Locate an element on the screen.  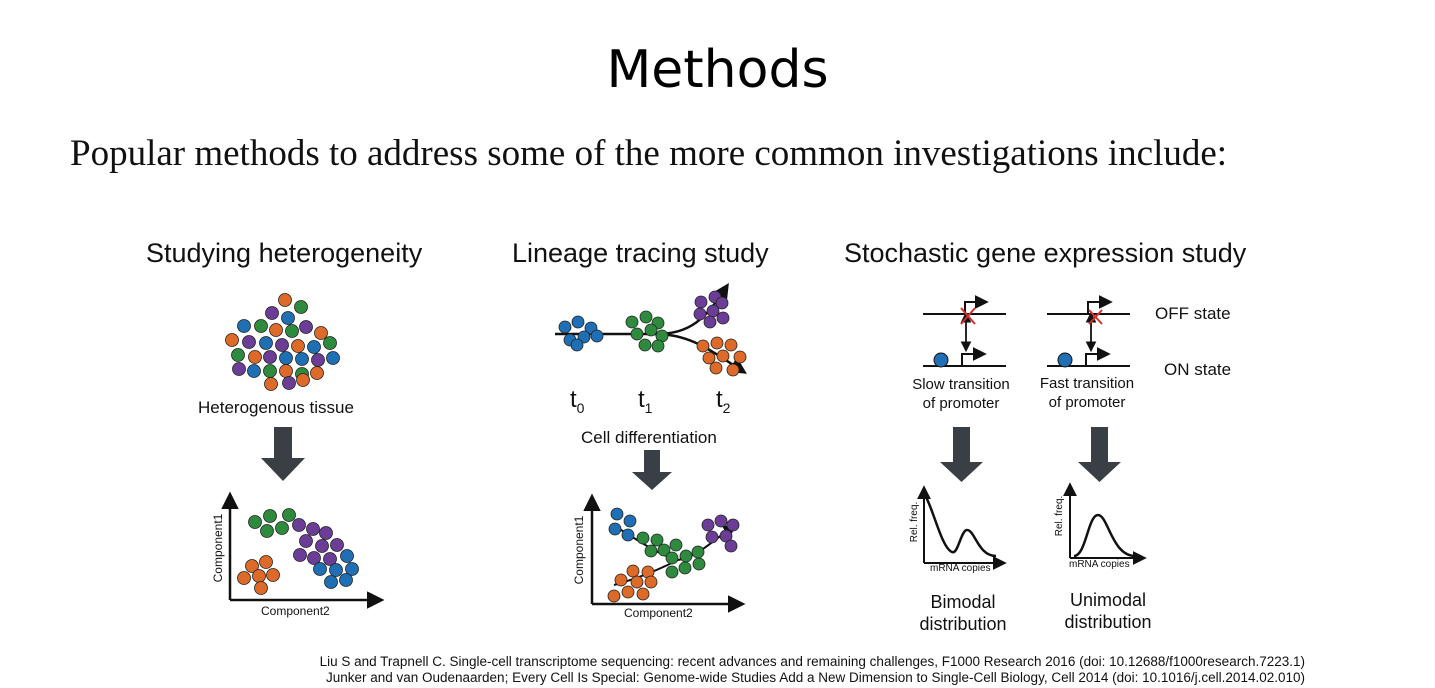
cell-differentiation-label: Cell differentiation is located at coordinates (649, 437).